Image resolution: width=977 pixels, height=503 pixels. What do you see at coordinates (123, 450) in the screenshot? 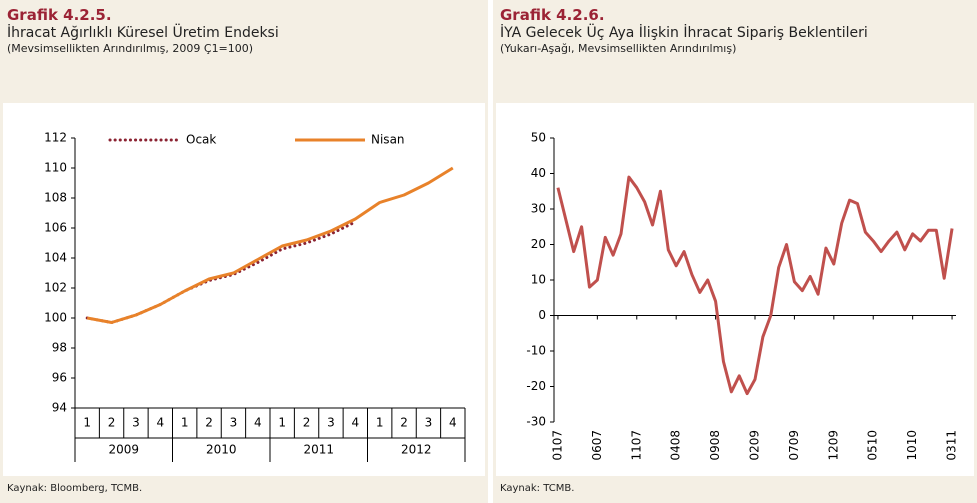
I see `x-group-label: 2009` at bounding box center [123, 450].